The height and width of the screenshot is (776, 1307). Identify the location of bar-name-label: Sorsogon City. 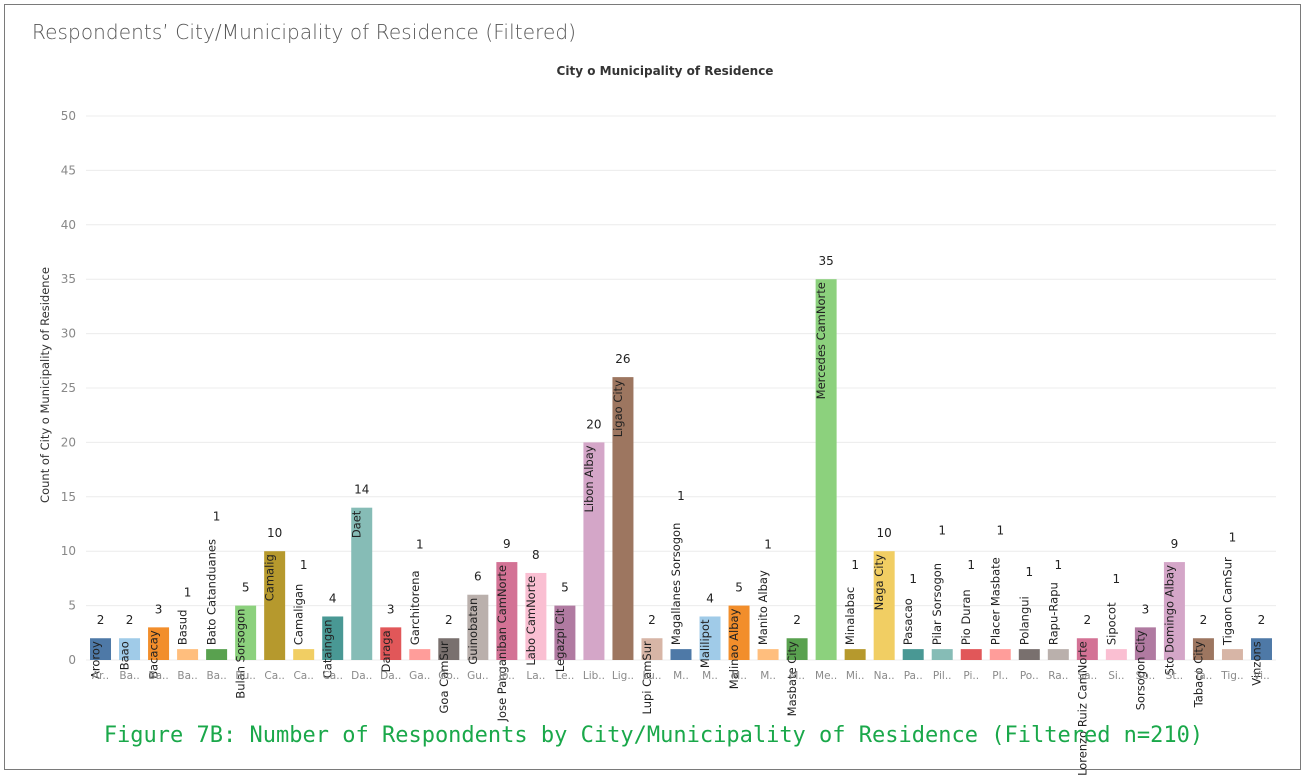
(1140, 670).